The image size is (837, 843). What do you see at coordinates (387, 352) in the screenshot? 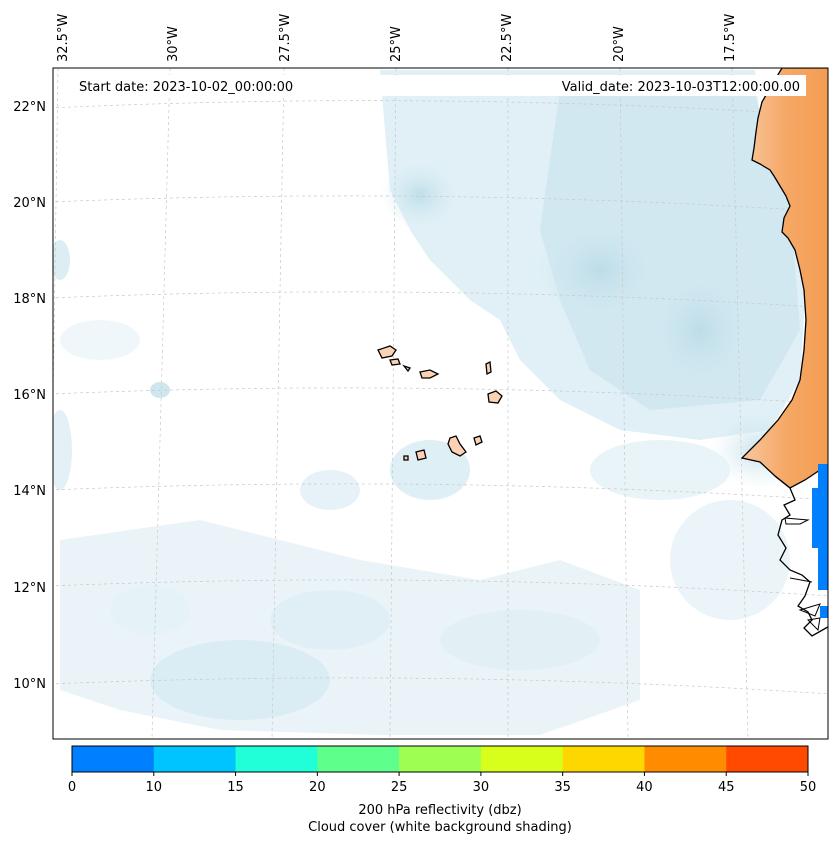
I see `island-santo-antao` at bounding box center [387, 352].